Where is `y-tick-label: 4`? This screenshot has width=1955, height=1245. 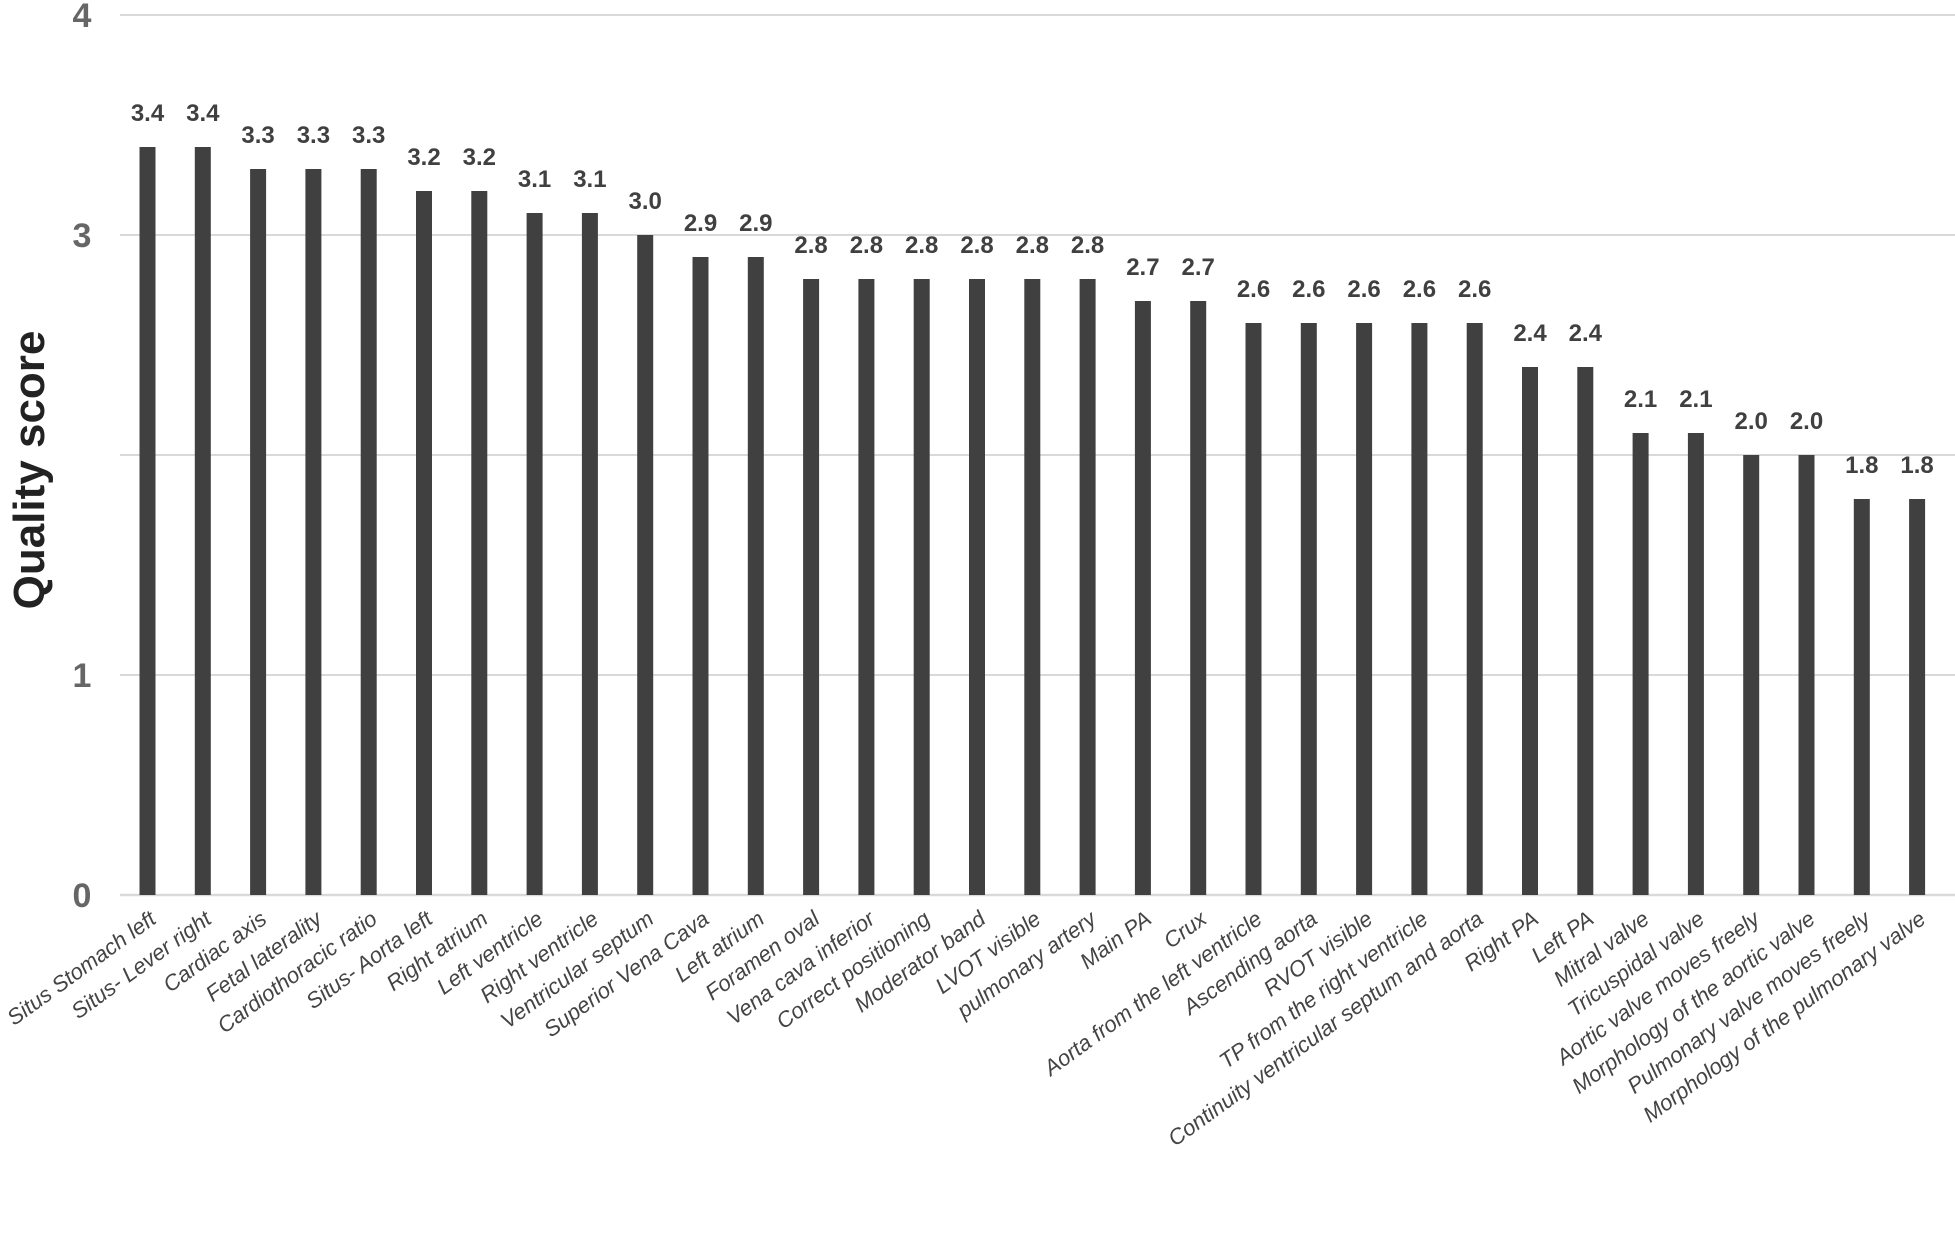
y-tick-label: 4 is located at coordinates (82, 17).